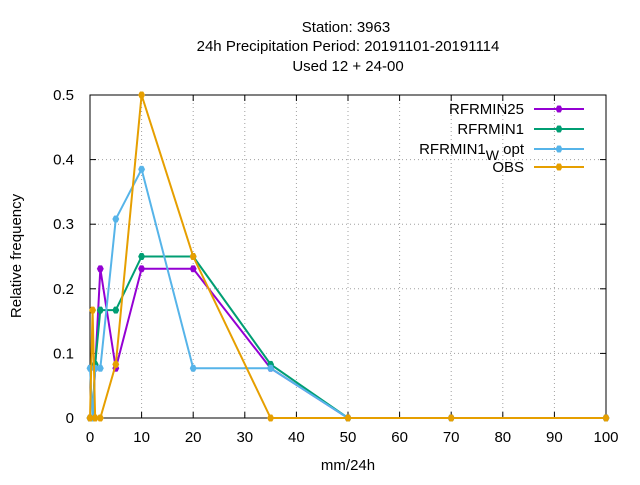  Describe the element at coordinates (451, 437) in the screenshot. I see `x-tick-label: 70` at that location.